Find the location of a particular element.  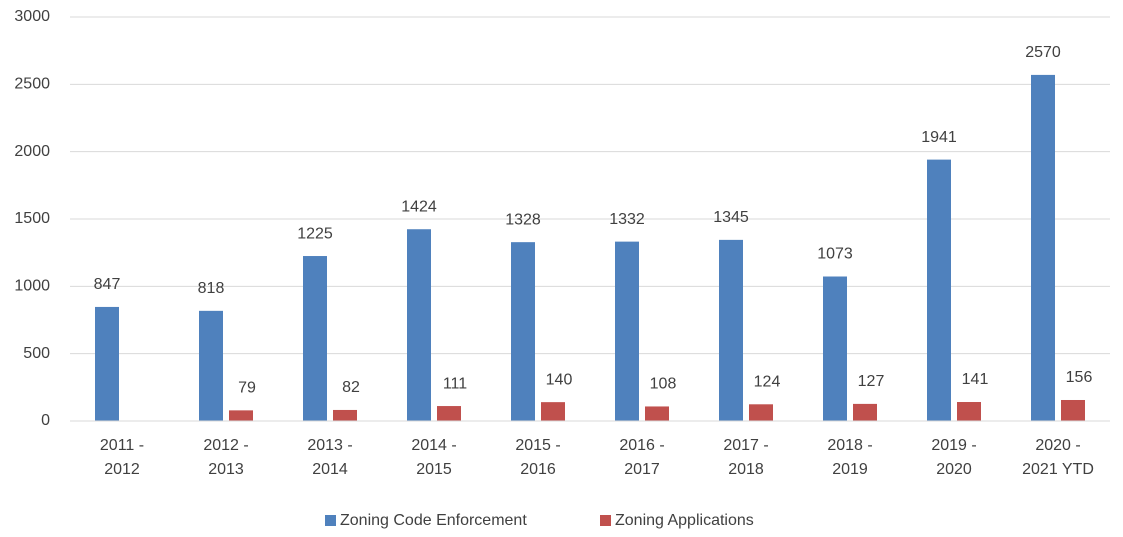

data-label: 111 is located at coordinates (455, 383).